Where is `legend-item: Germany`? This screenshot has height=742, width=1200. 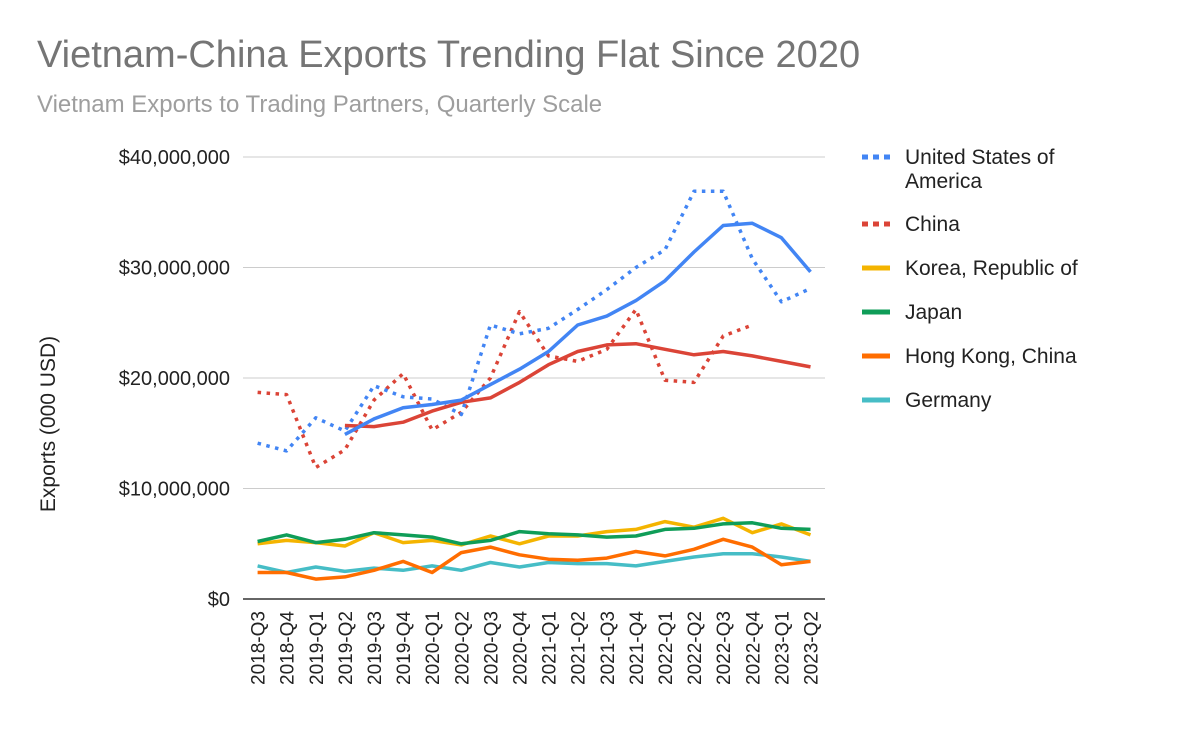
legend-item: Germany is located at coordinates (927, 400).